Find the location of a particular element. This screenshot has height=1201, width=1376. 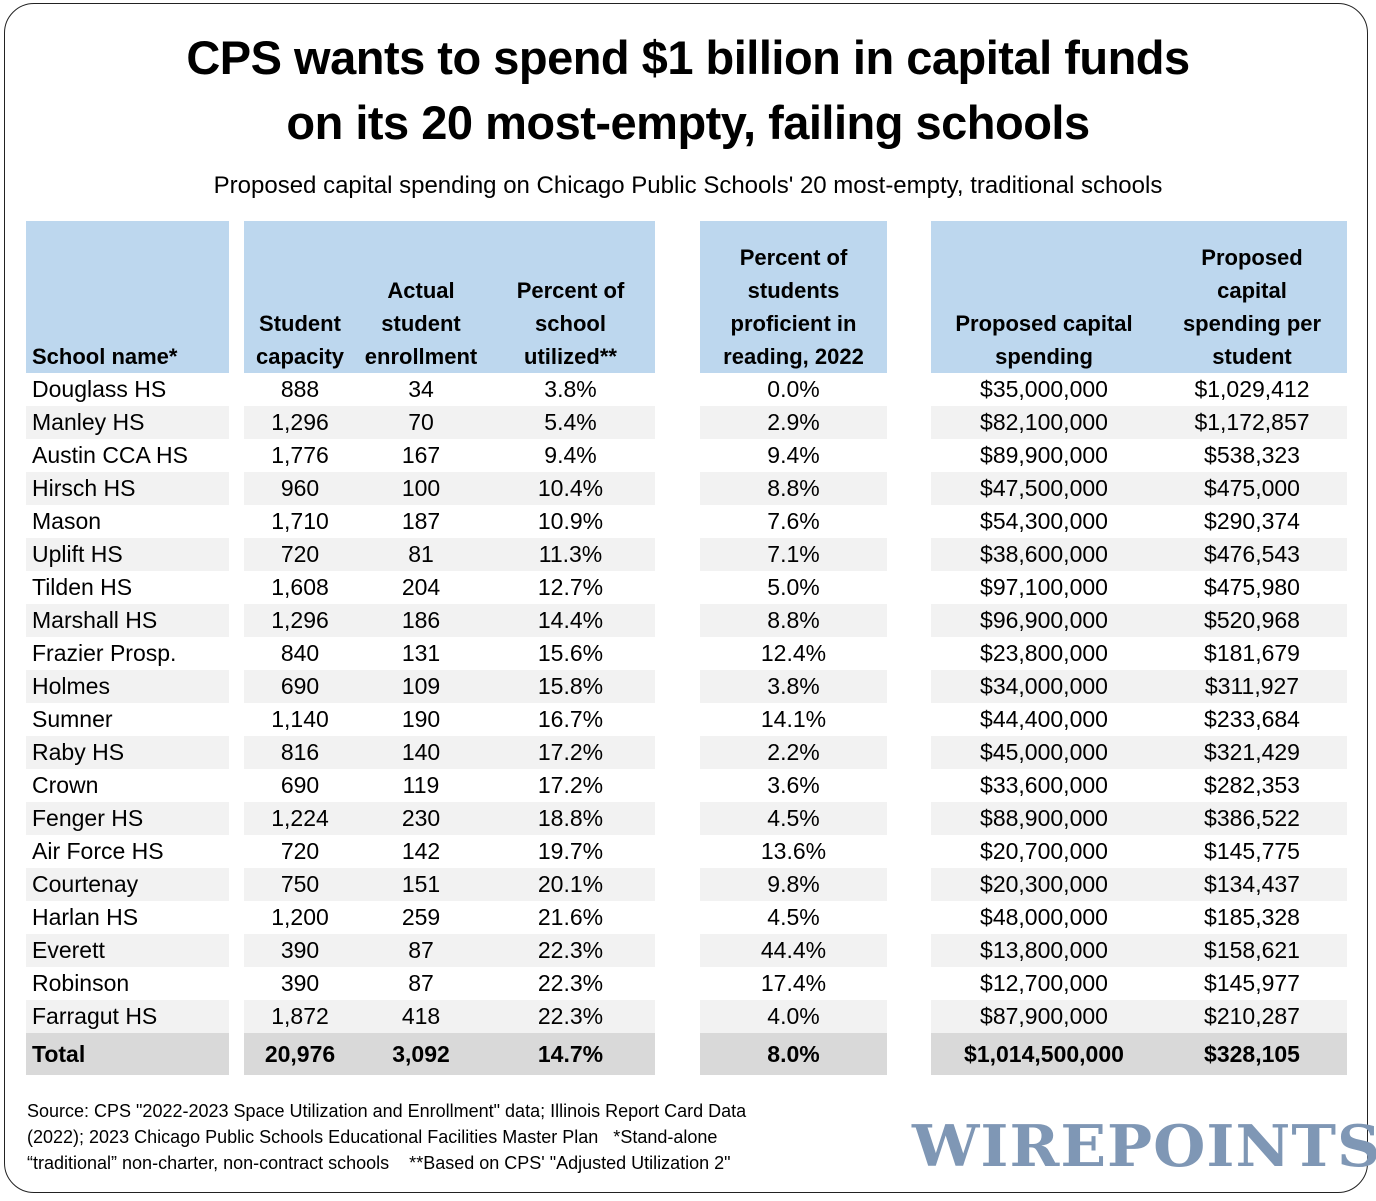

cell-school-name: Everett is located at coordinates (68, 950).